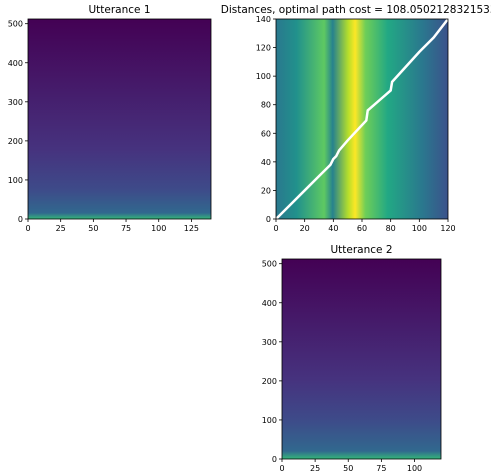  What do you see at coordinates (263, 48) in the screenshot?
I see `y-tick-label: 120` at bounding box center [263, 48].